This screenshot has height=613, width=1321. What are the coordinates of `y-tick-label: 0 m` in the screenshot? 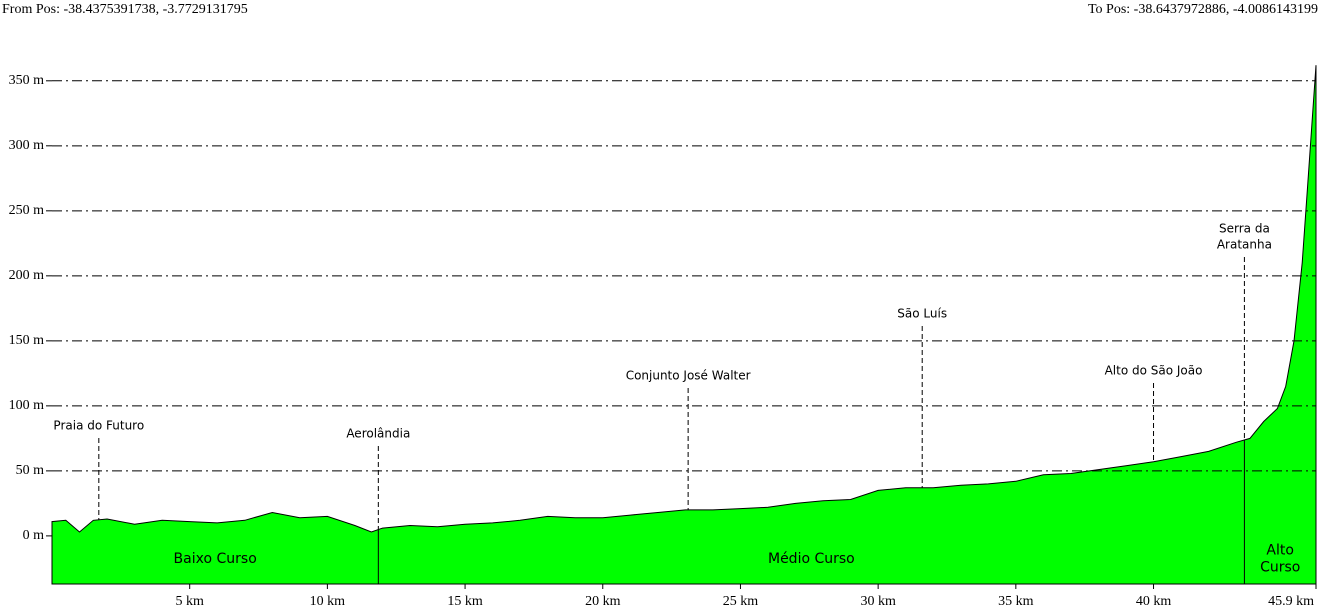 It's located at (34, 535).